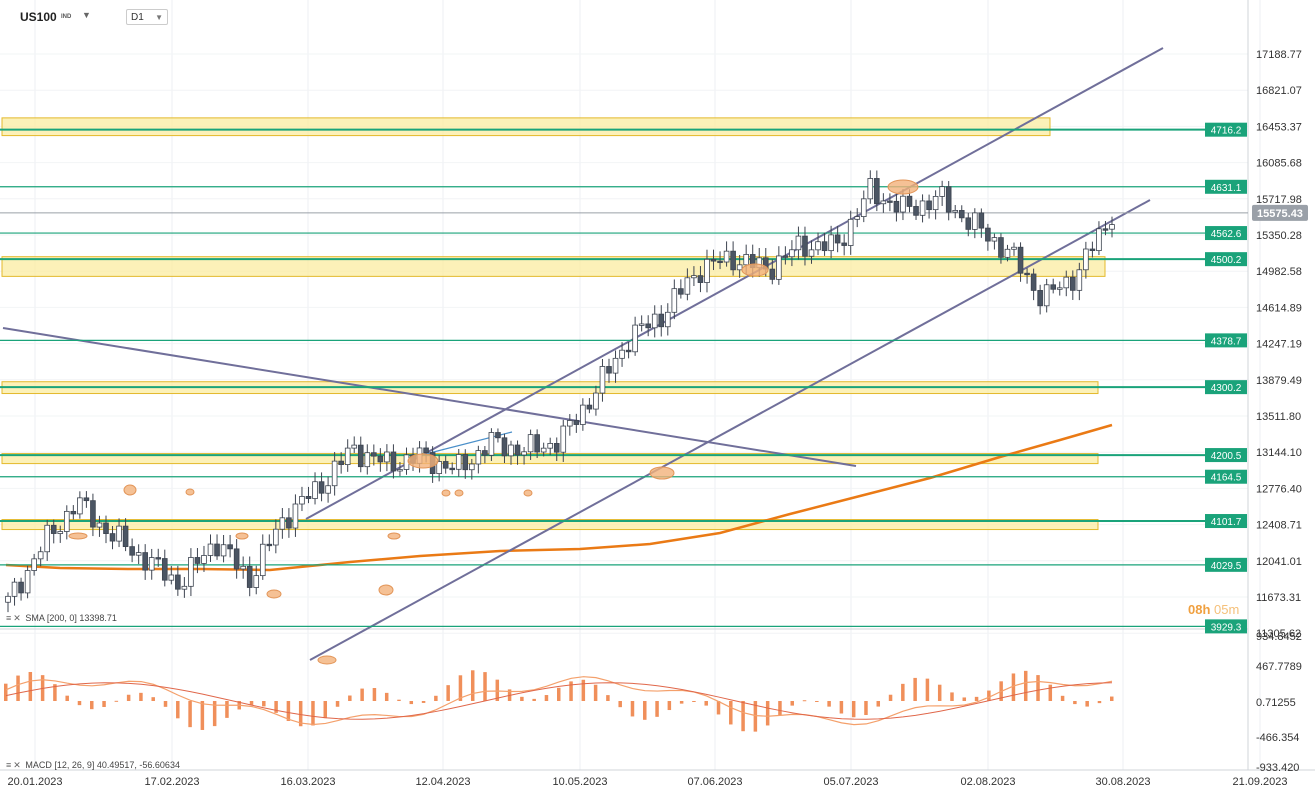 Image resolution: width=1315 pixels, height=799 pixels. What do you see at coordinates (147, 17) in the screenshot?
I see `timeframe-select: D1 ▼` at bounding box center [147, 17].